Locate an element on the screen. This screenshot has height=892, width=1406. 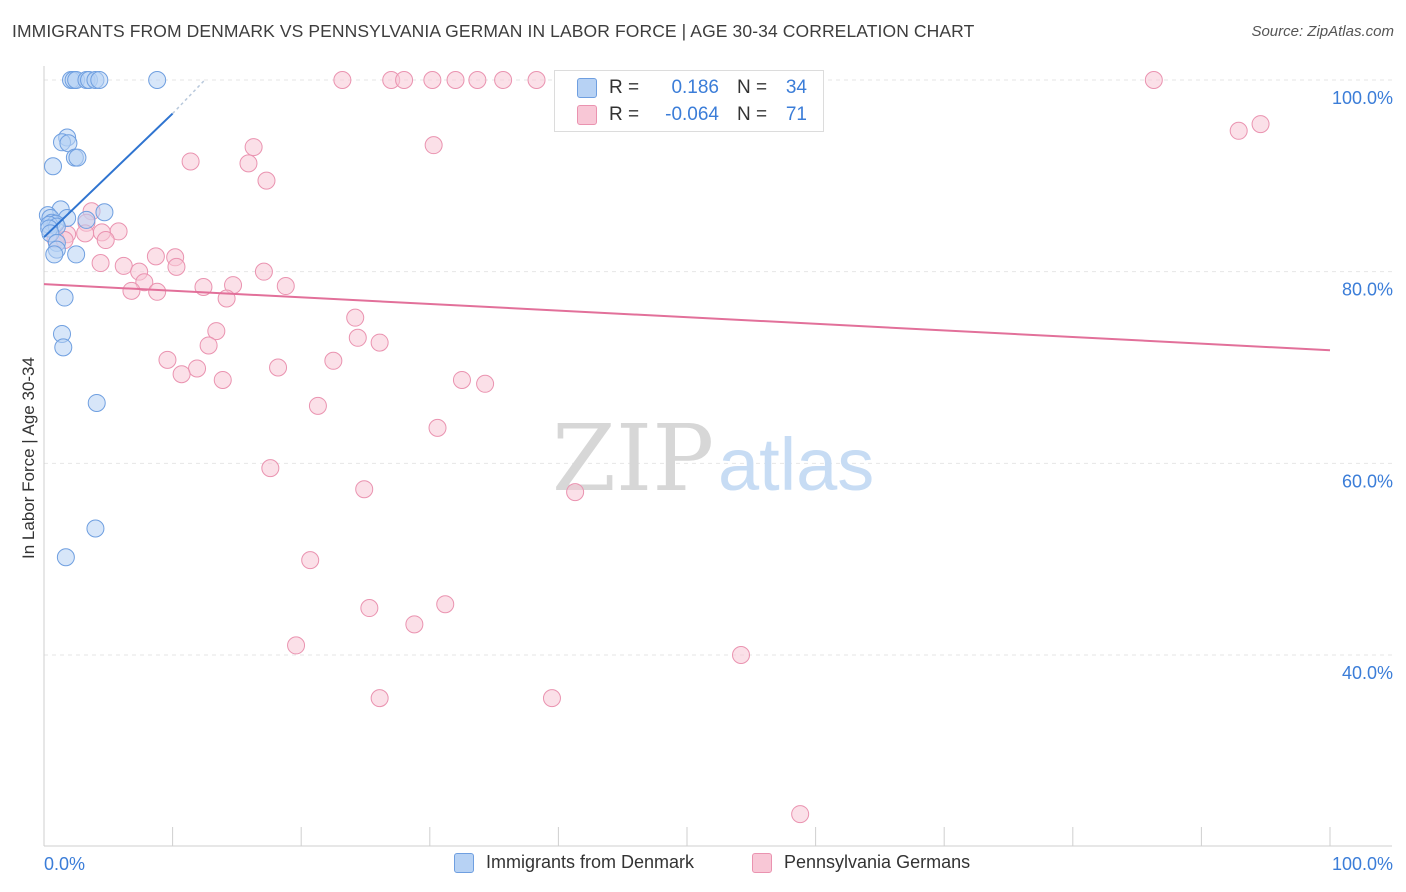
legend-n-value-pink: 71 is located at coordinates (796, 114).